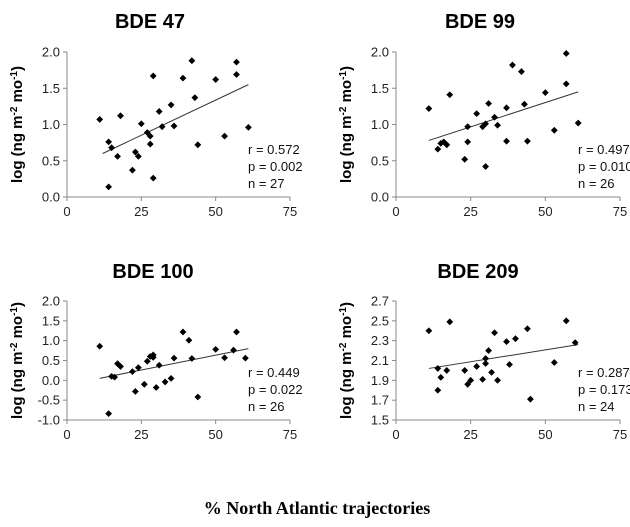  I want to click on chart-title: BDE 100, so click(152, 272).